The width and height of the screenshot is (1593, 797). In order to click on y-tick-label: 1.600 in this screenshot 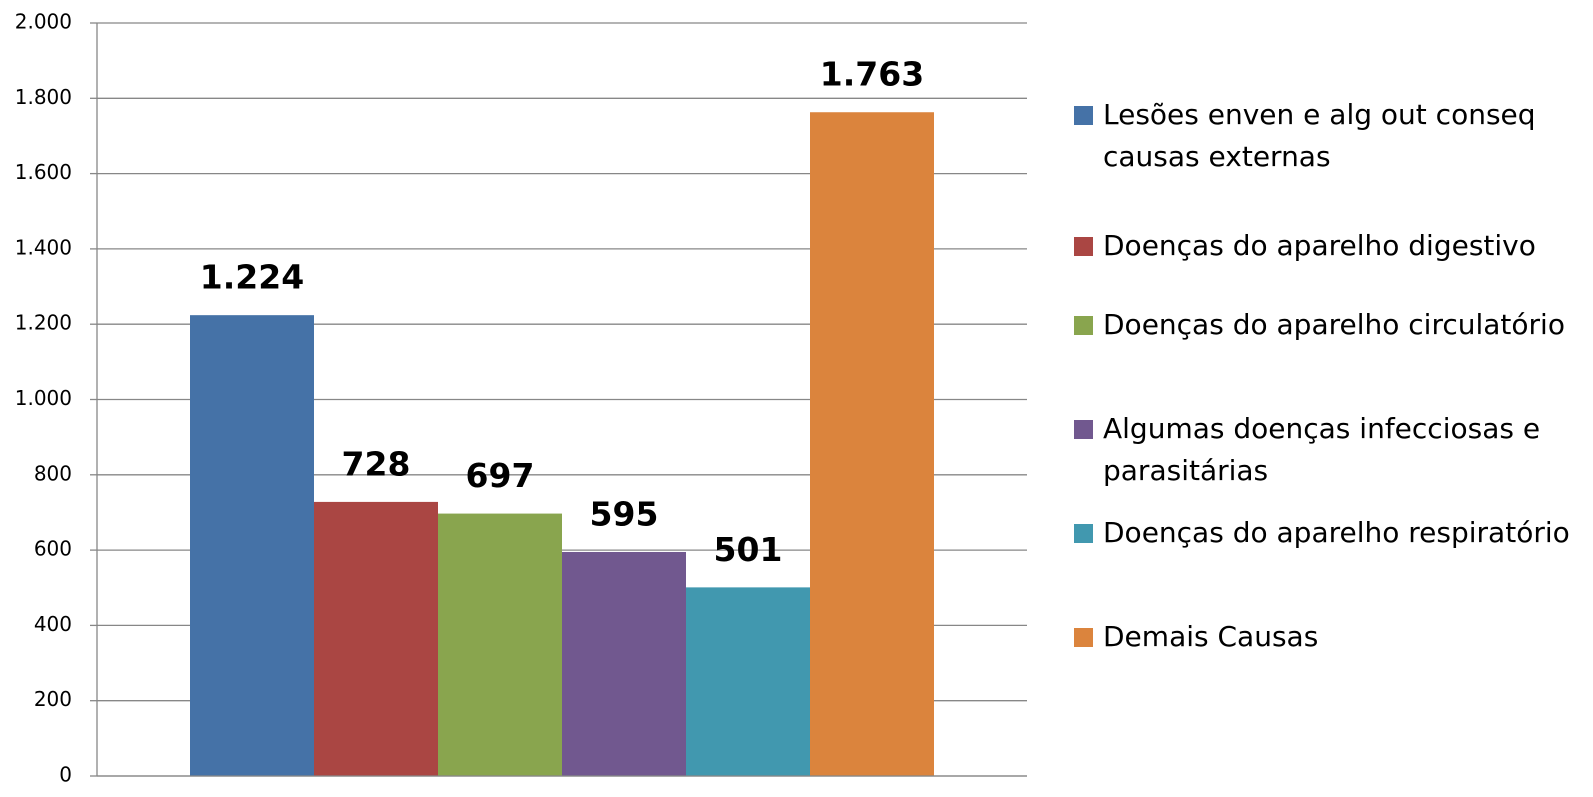, I will do `click(43, 172)`.